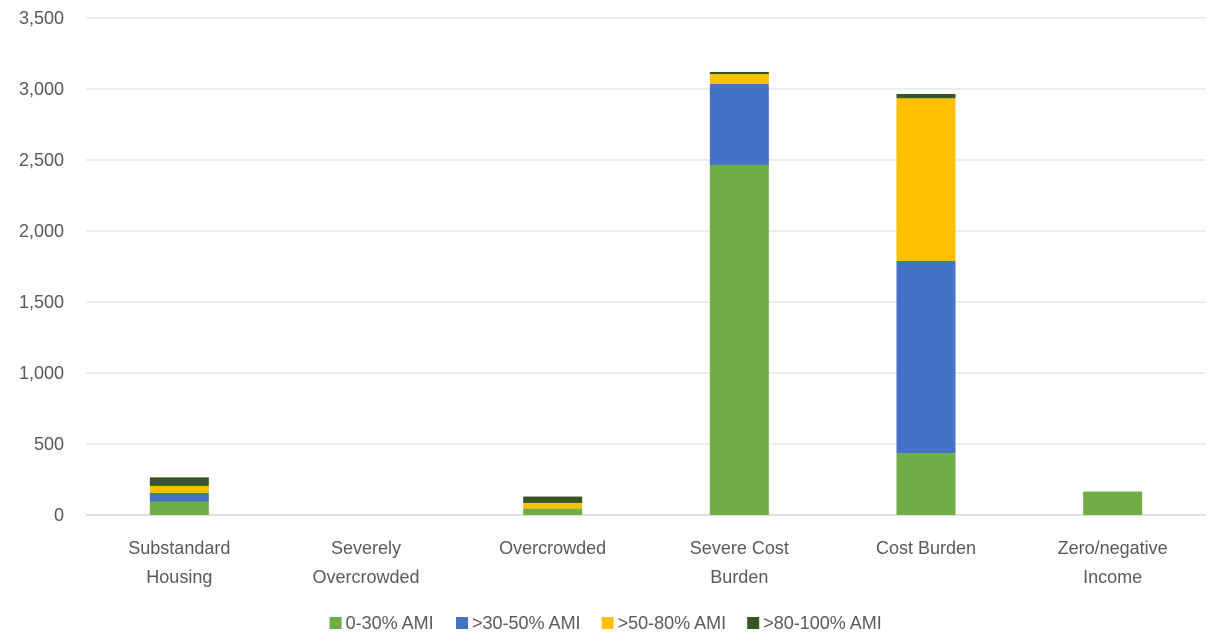 This screenshot has height=643, width=1208. What do you see at coordinates (926, 548) in the screenshot?
I see `x-category-label: Cost Burden` at bounding box center [926, 548].